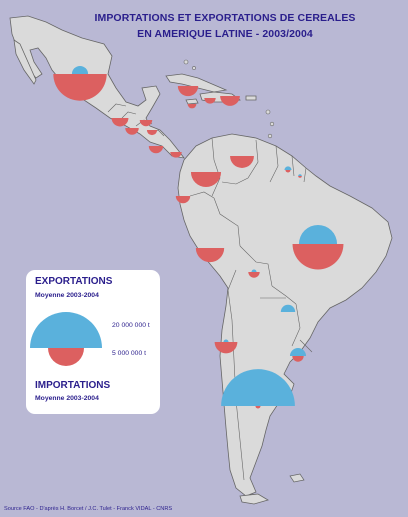 This screenshot has height=517, width=408. What do you see at coordinates (254, 270) in the screenshot?
I see `exports-symbol-bolivie` at bounding box center [254, 270].